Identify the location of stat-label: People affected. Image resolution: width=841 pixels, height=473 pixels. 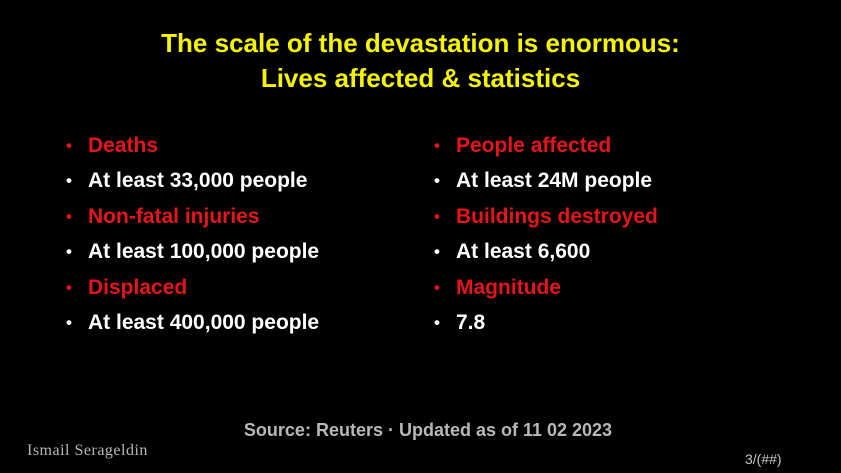
(546, 146).